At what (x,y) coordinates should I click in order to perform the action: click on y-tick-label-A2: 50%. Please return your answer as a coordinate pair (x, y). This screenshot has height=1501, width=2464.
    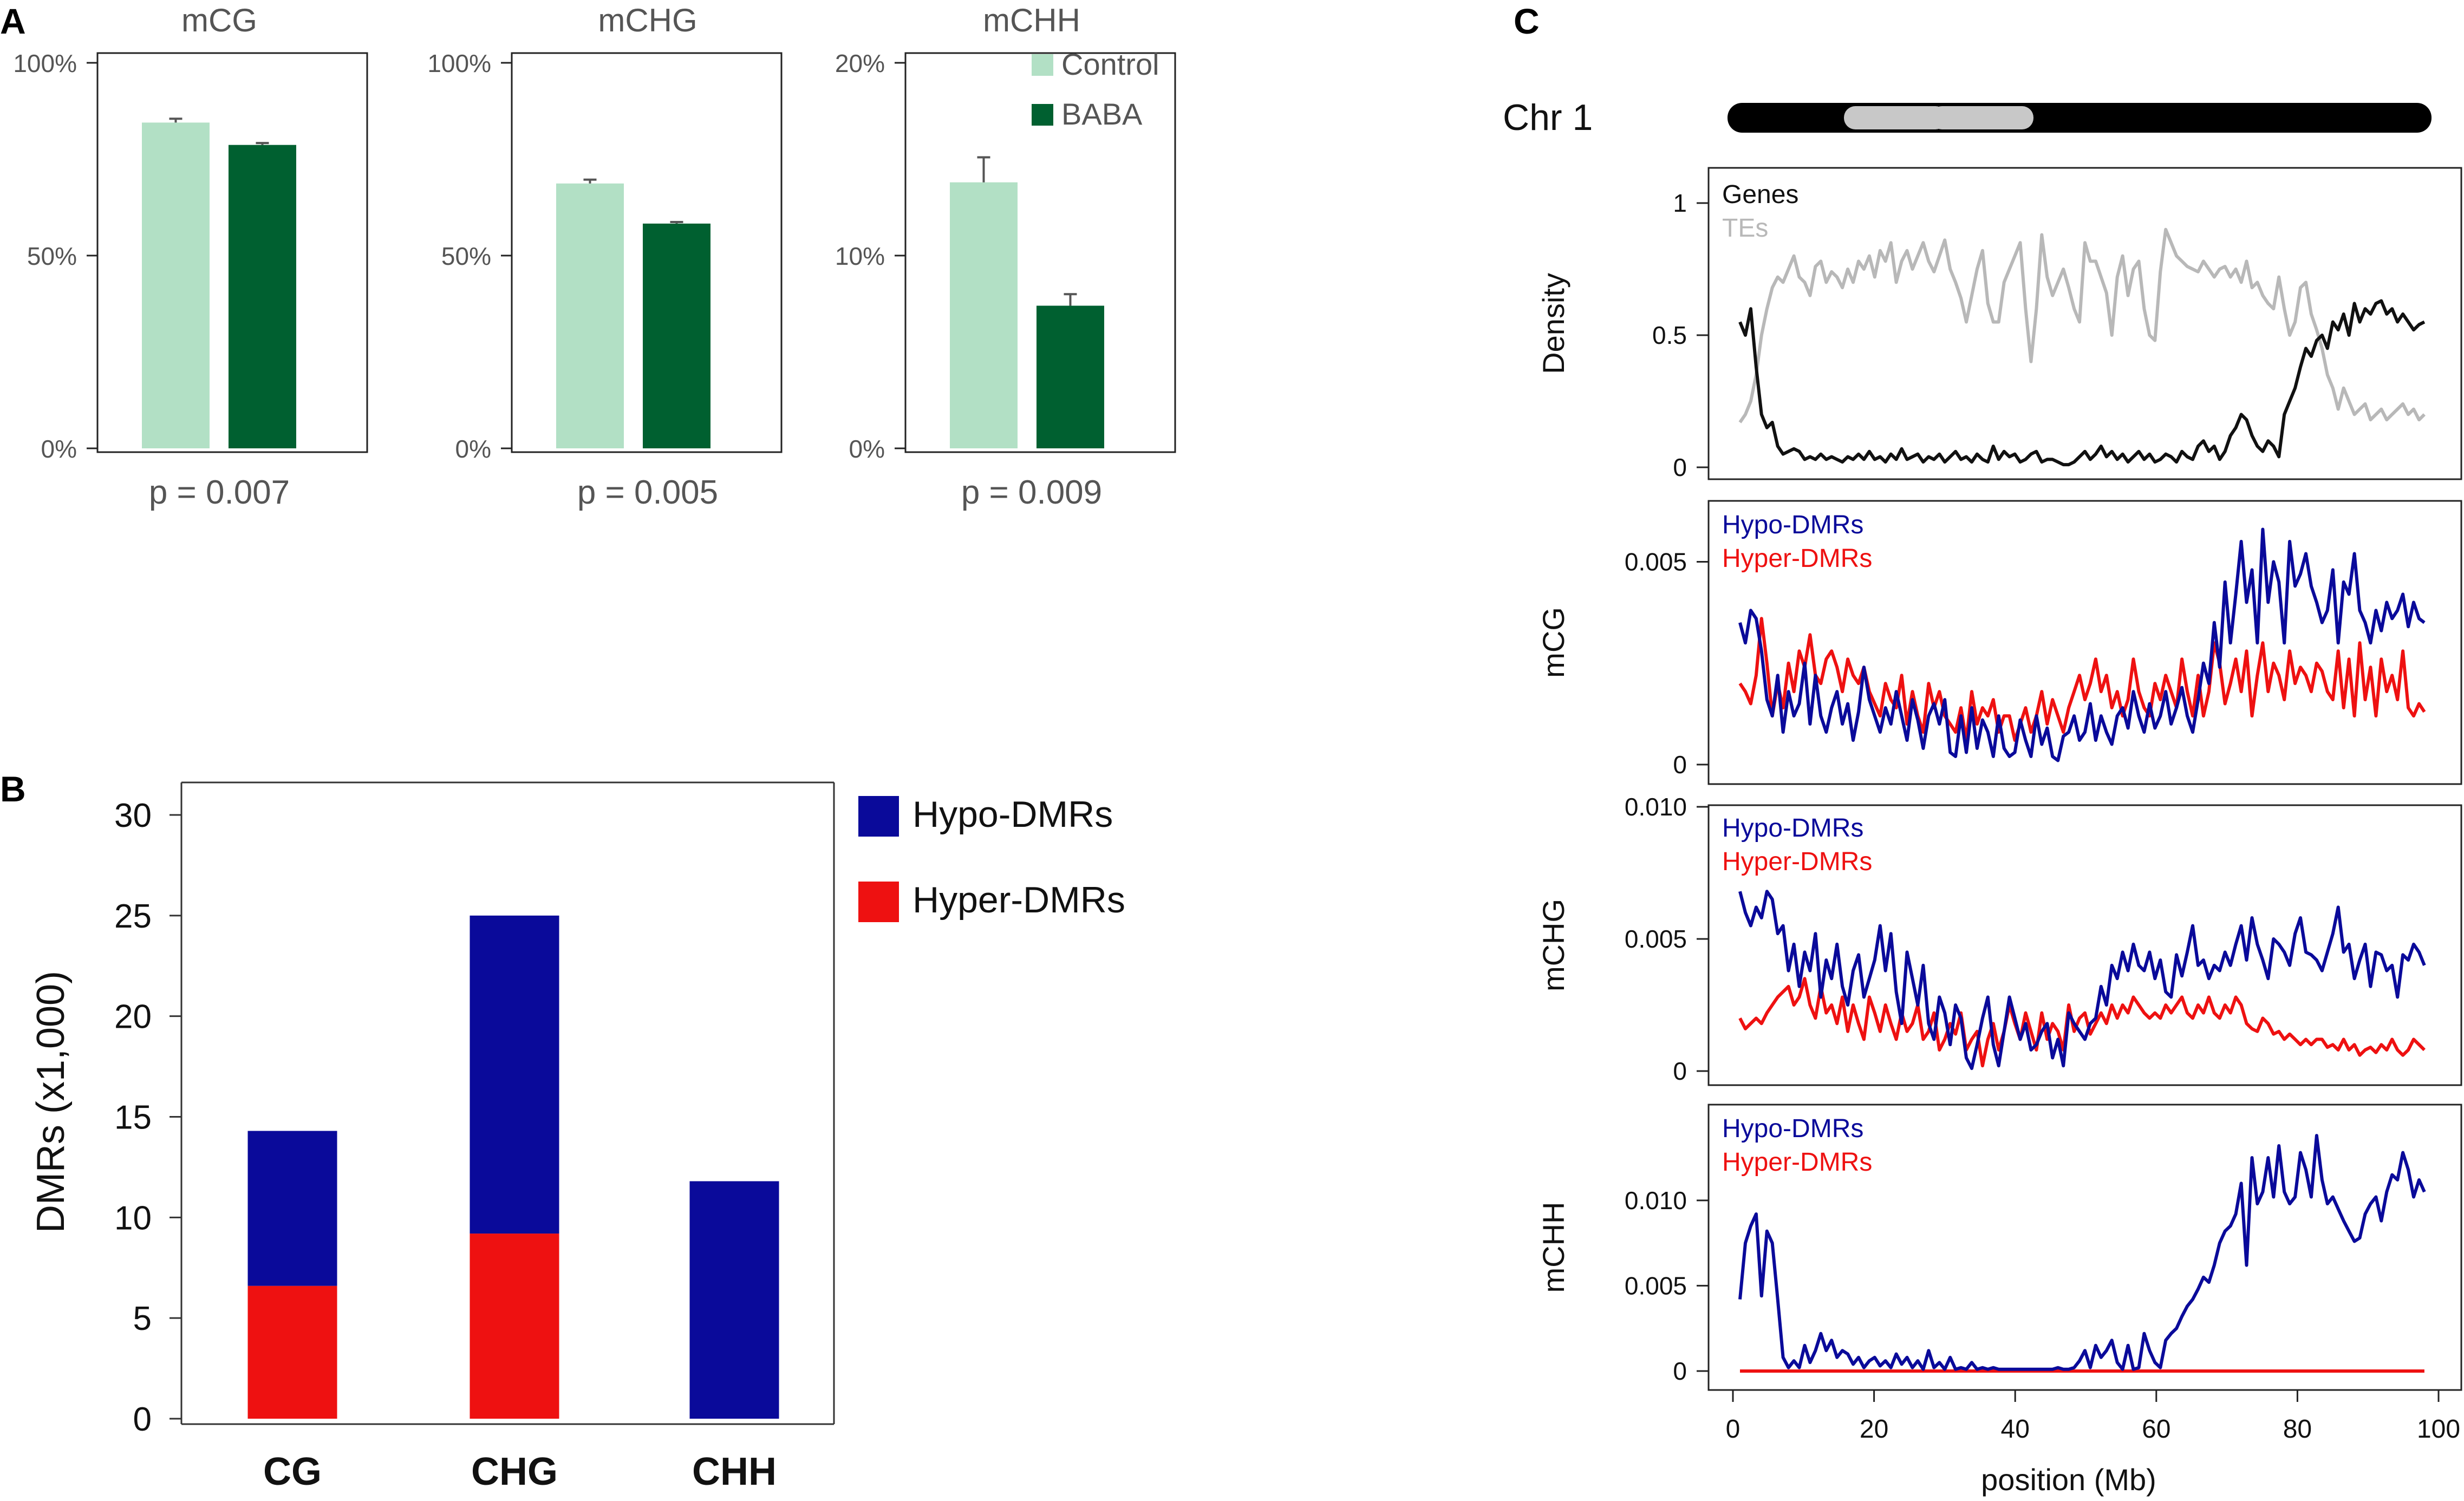
    Looking at the image, I should click on (466, 256).